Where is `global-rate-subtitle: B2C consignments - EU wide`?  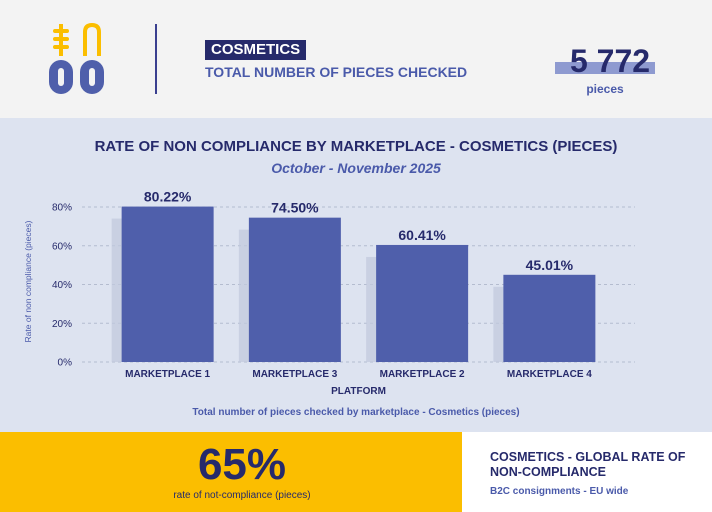 global-rate-subtitle: B2C consignments - EU wide is located at coordinates (559, 491).